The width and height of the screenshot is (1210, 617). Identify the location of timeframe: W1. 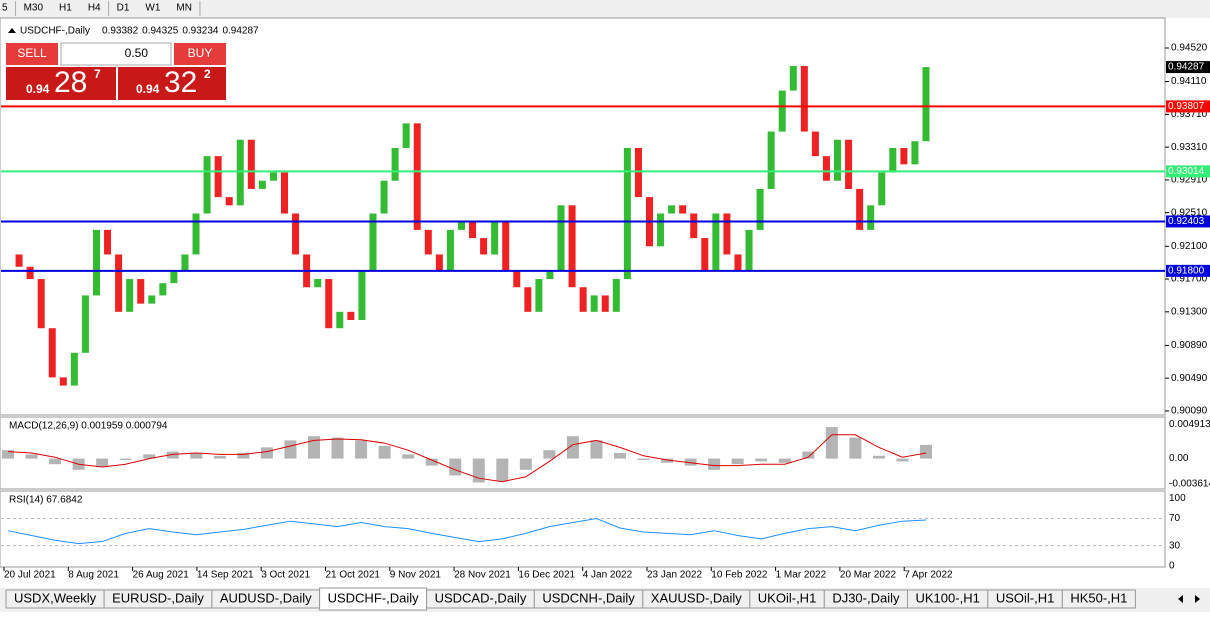
(152, 8).